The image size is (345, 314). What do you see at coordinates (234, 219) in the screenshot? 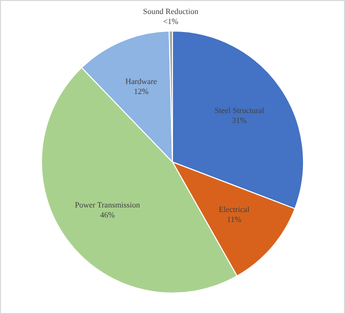
I see `data-label: 11%` at bounding box center [234, 219].